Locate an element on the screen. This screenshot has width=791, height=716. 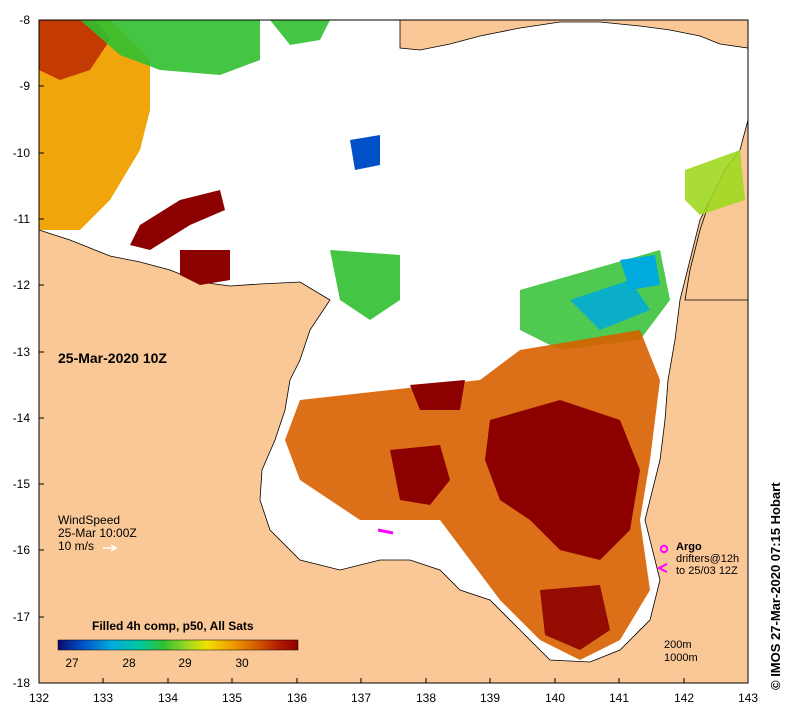
x-tick-label: 136 is located at coordinates (297, 698).